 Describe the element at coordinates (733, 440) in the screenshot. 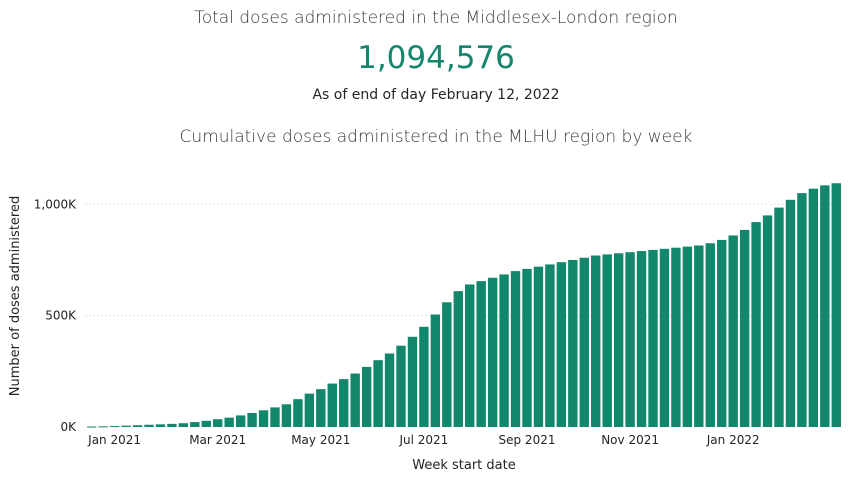

I see `x-tick-label: Jan 2022` at that location.